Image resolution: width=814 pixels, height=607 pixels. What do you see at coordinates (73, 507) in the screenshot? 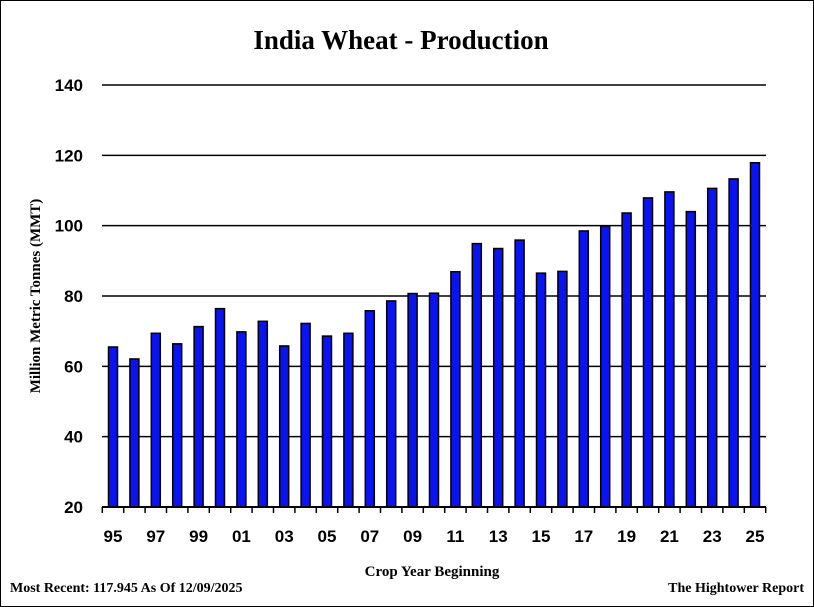
I see `y-tick-label: 20` at bounding box center [73, 507].